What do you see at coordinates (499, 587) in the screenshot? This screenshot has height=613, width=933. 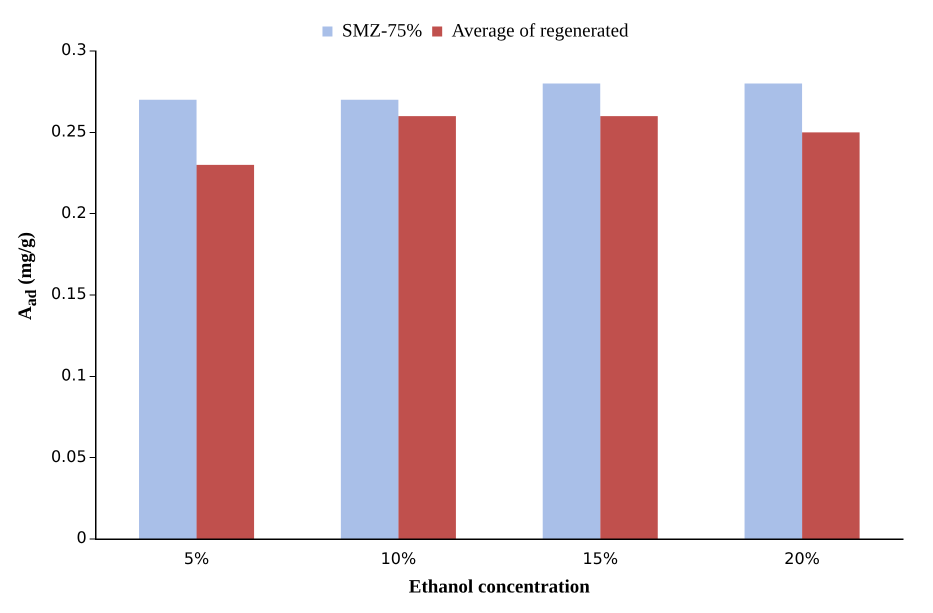 I see `x-axis-title: Ethanol concentration` at bounding box center [499, 587].